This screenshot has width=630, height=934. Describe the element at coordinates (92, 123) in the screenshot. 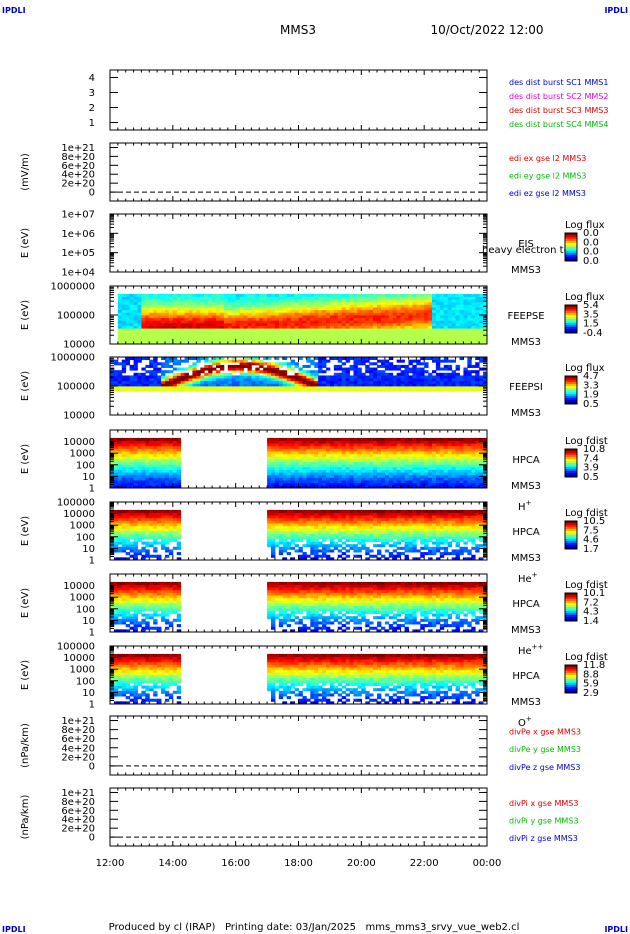

I see `burst-ytick-label: 1` at that location.